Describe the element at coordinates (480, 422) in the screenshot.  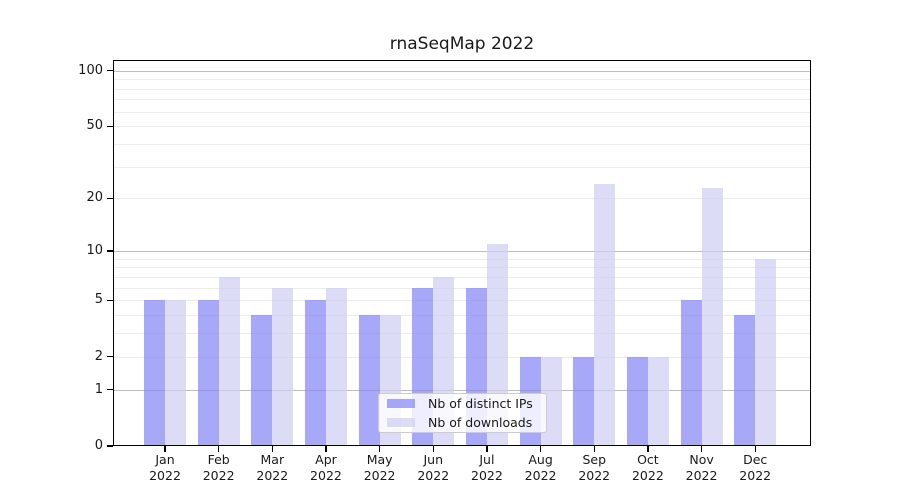
I see `legend-label-downloads: Nb of downloads` at that location.